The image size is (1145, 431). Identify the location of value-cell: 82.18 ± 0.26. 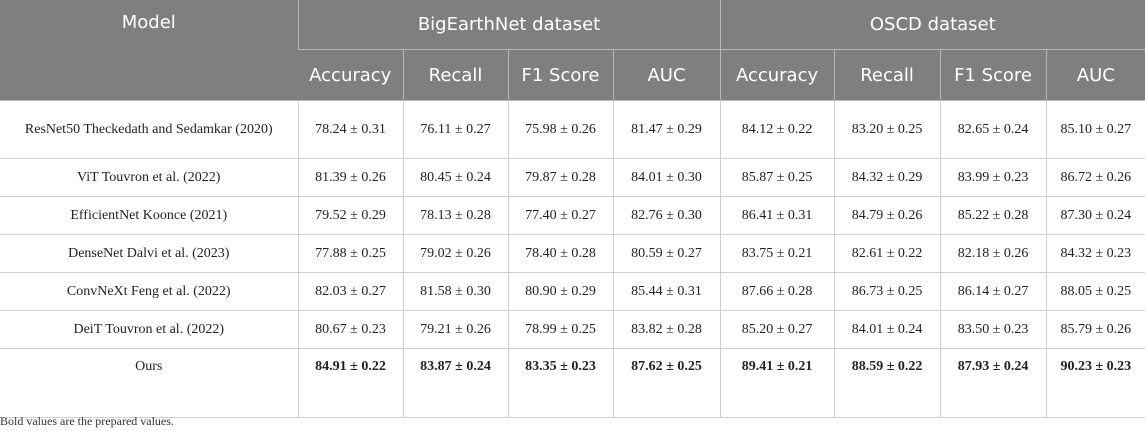
(993, 253).